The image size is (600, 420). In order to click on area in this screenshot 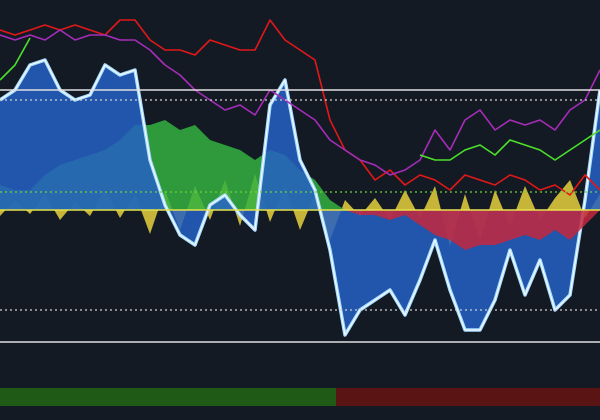, I will do `click(300, 230)`.